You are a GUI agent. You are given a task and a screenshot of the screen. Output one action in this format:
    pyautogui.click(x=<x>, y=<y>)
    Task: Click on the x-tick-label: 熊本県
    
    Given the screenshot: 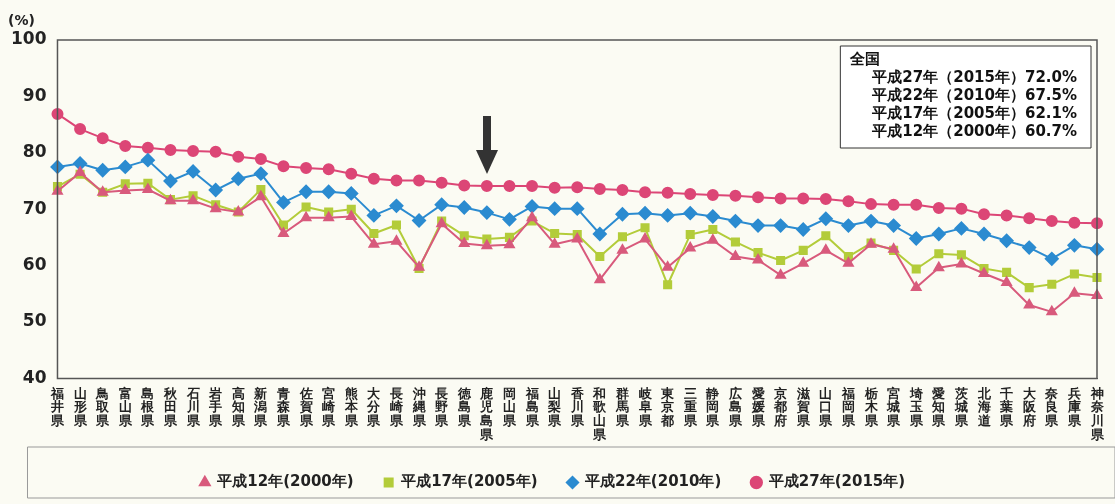 What is the action you would take?
    pyautogui.click(x=351, y=406)
    